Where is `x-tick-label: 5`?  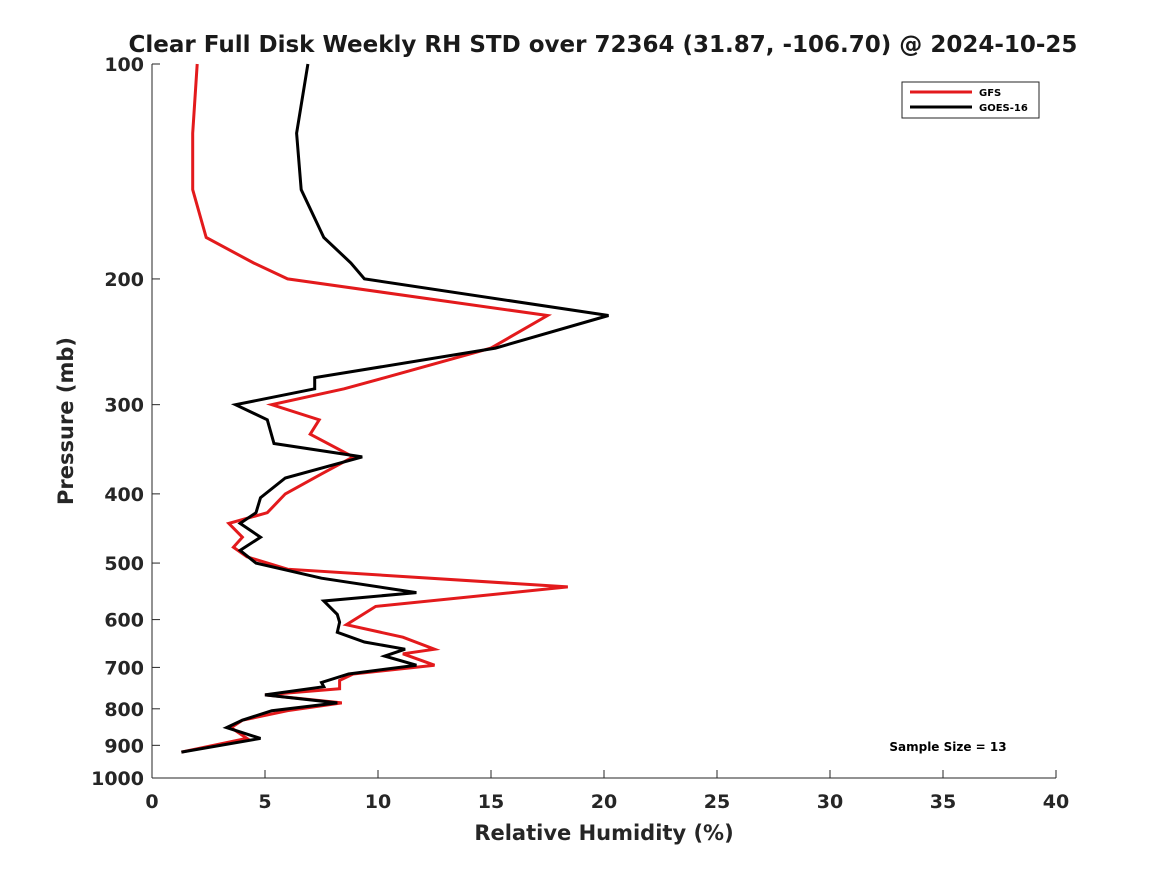 x-tick-label: 5 is located at coordinates (264, 802).